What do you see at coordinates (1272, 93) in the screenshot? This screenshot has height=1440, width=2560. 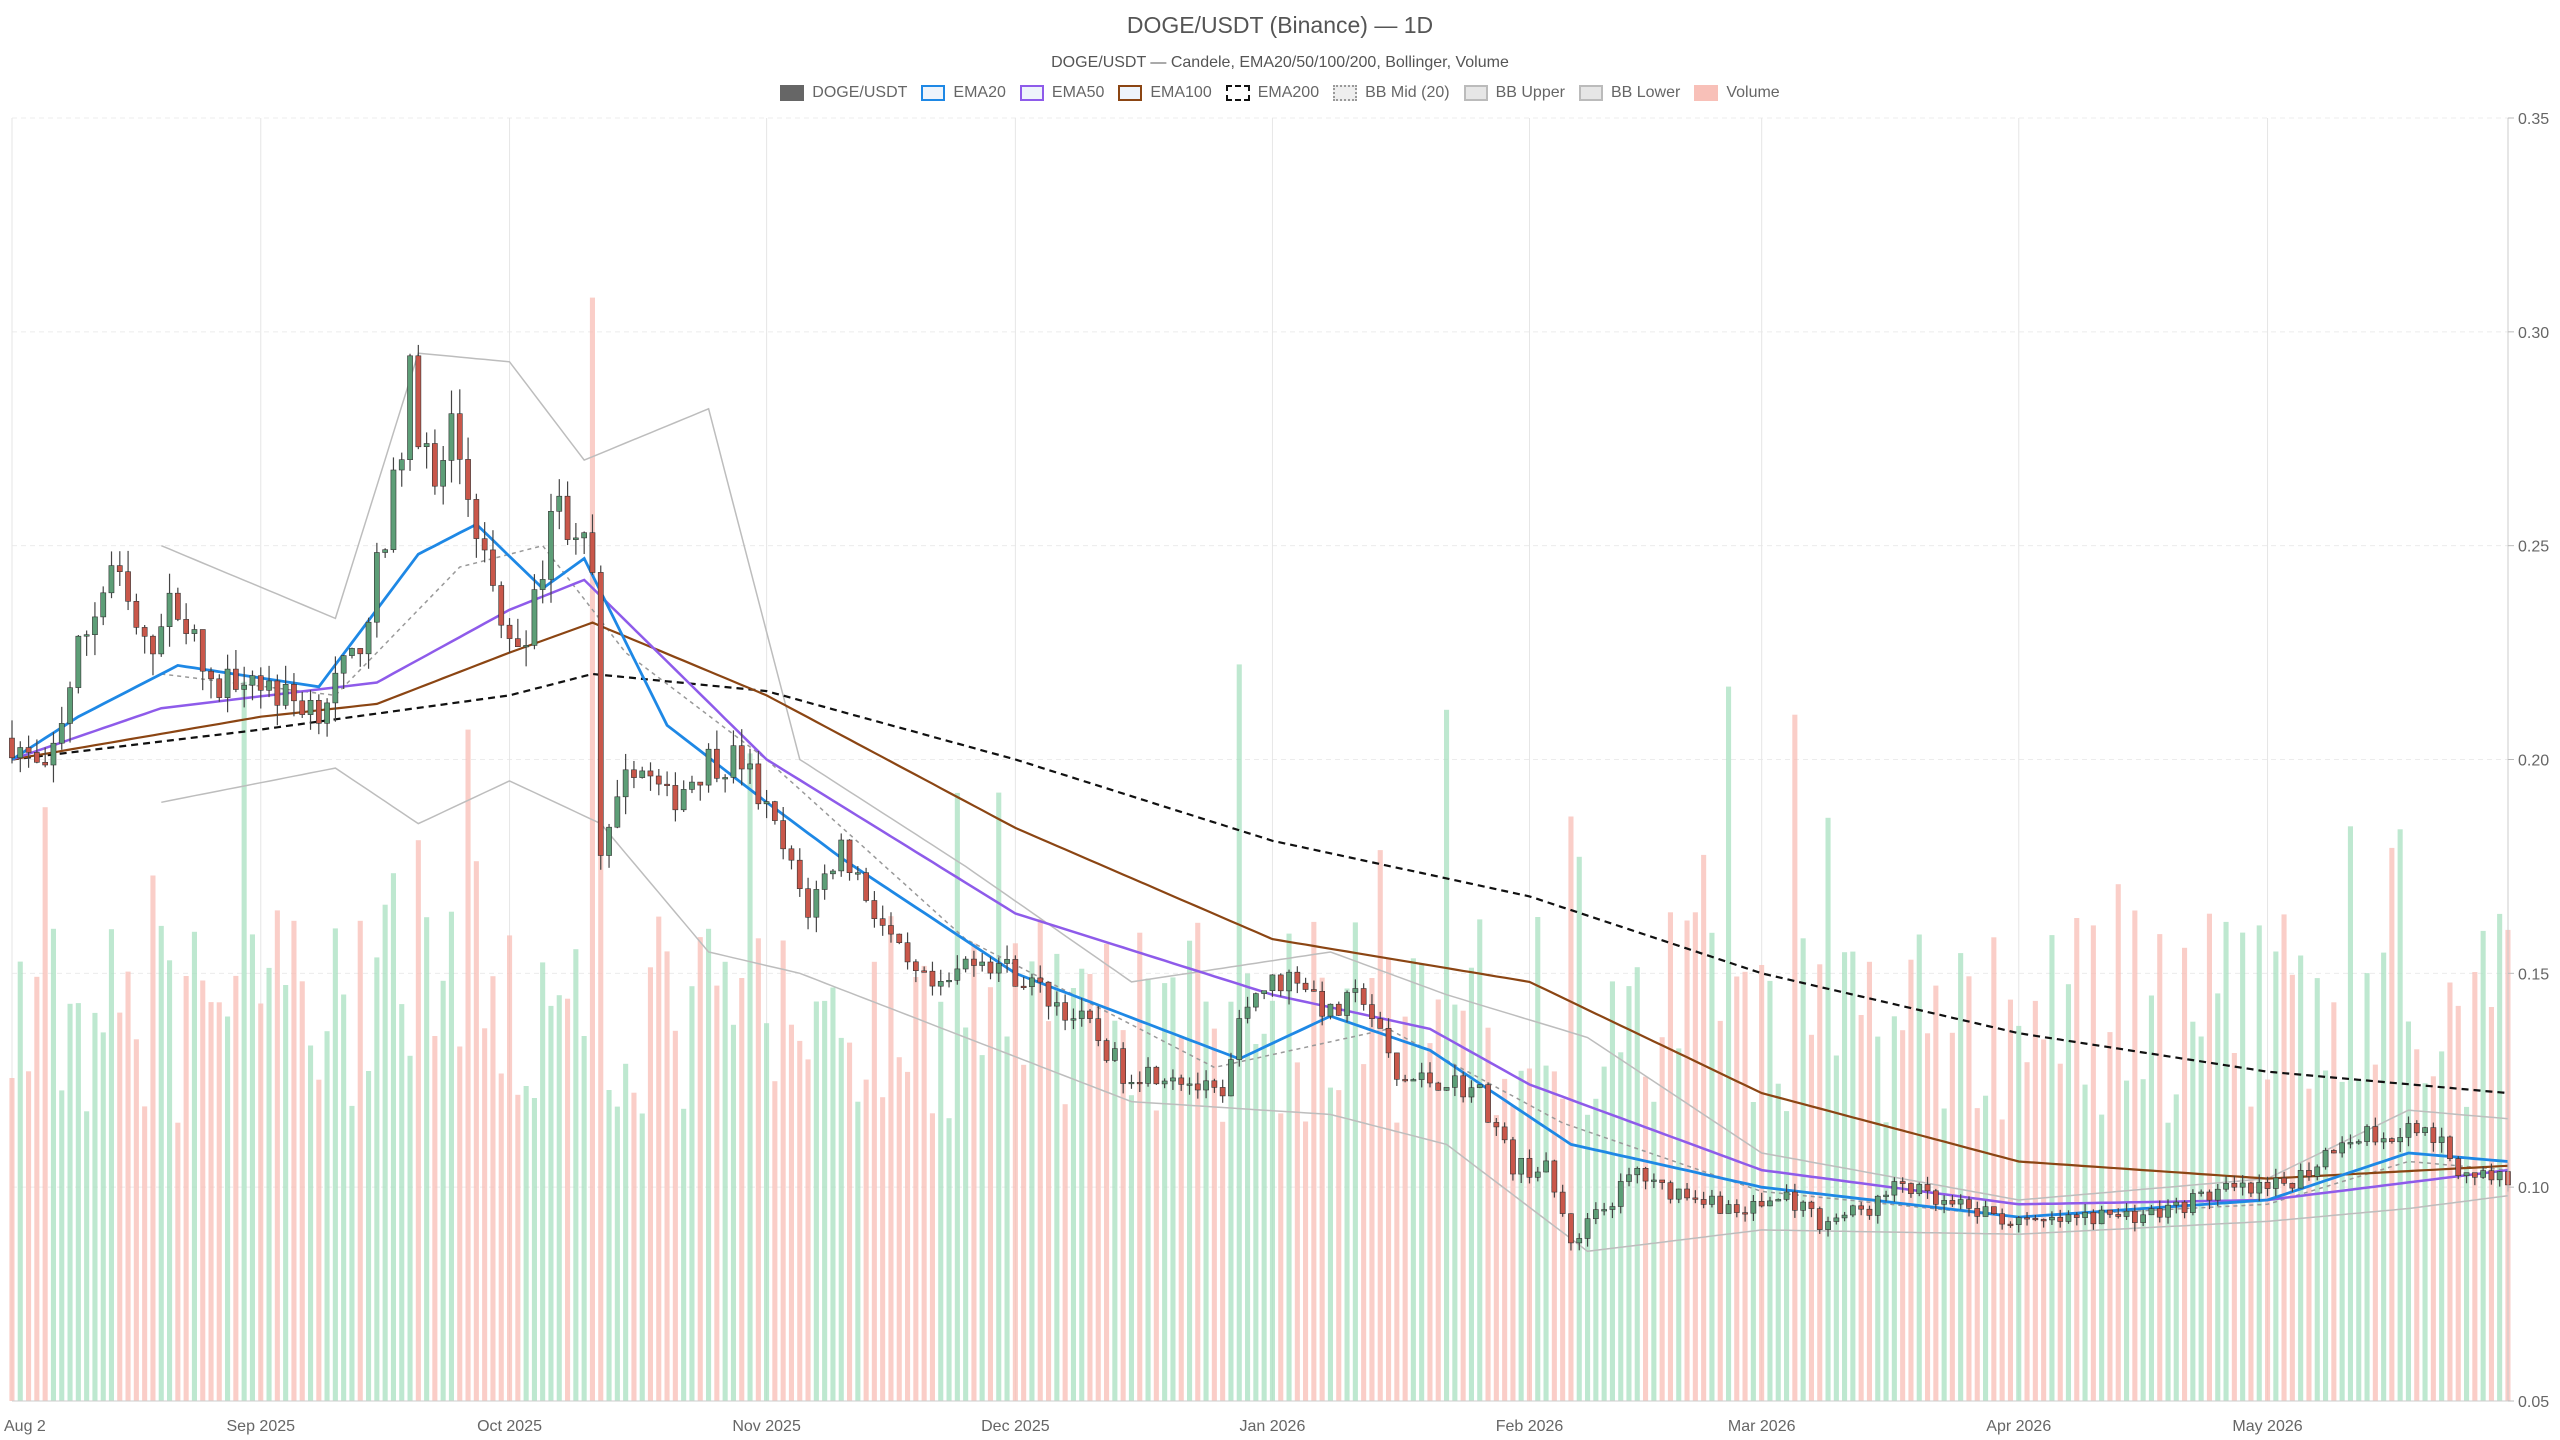 I see `legend-item: EMA200` at bounding box center [1272, 93].